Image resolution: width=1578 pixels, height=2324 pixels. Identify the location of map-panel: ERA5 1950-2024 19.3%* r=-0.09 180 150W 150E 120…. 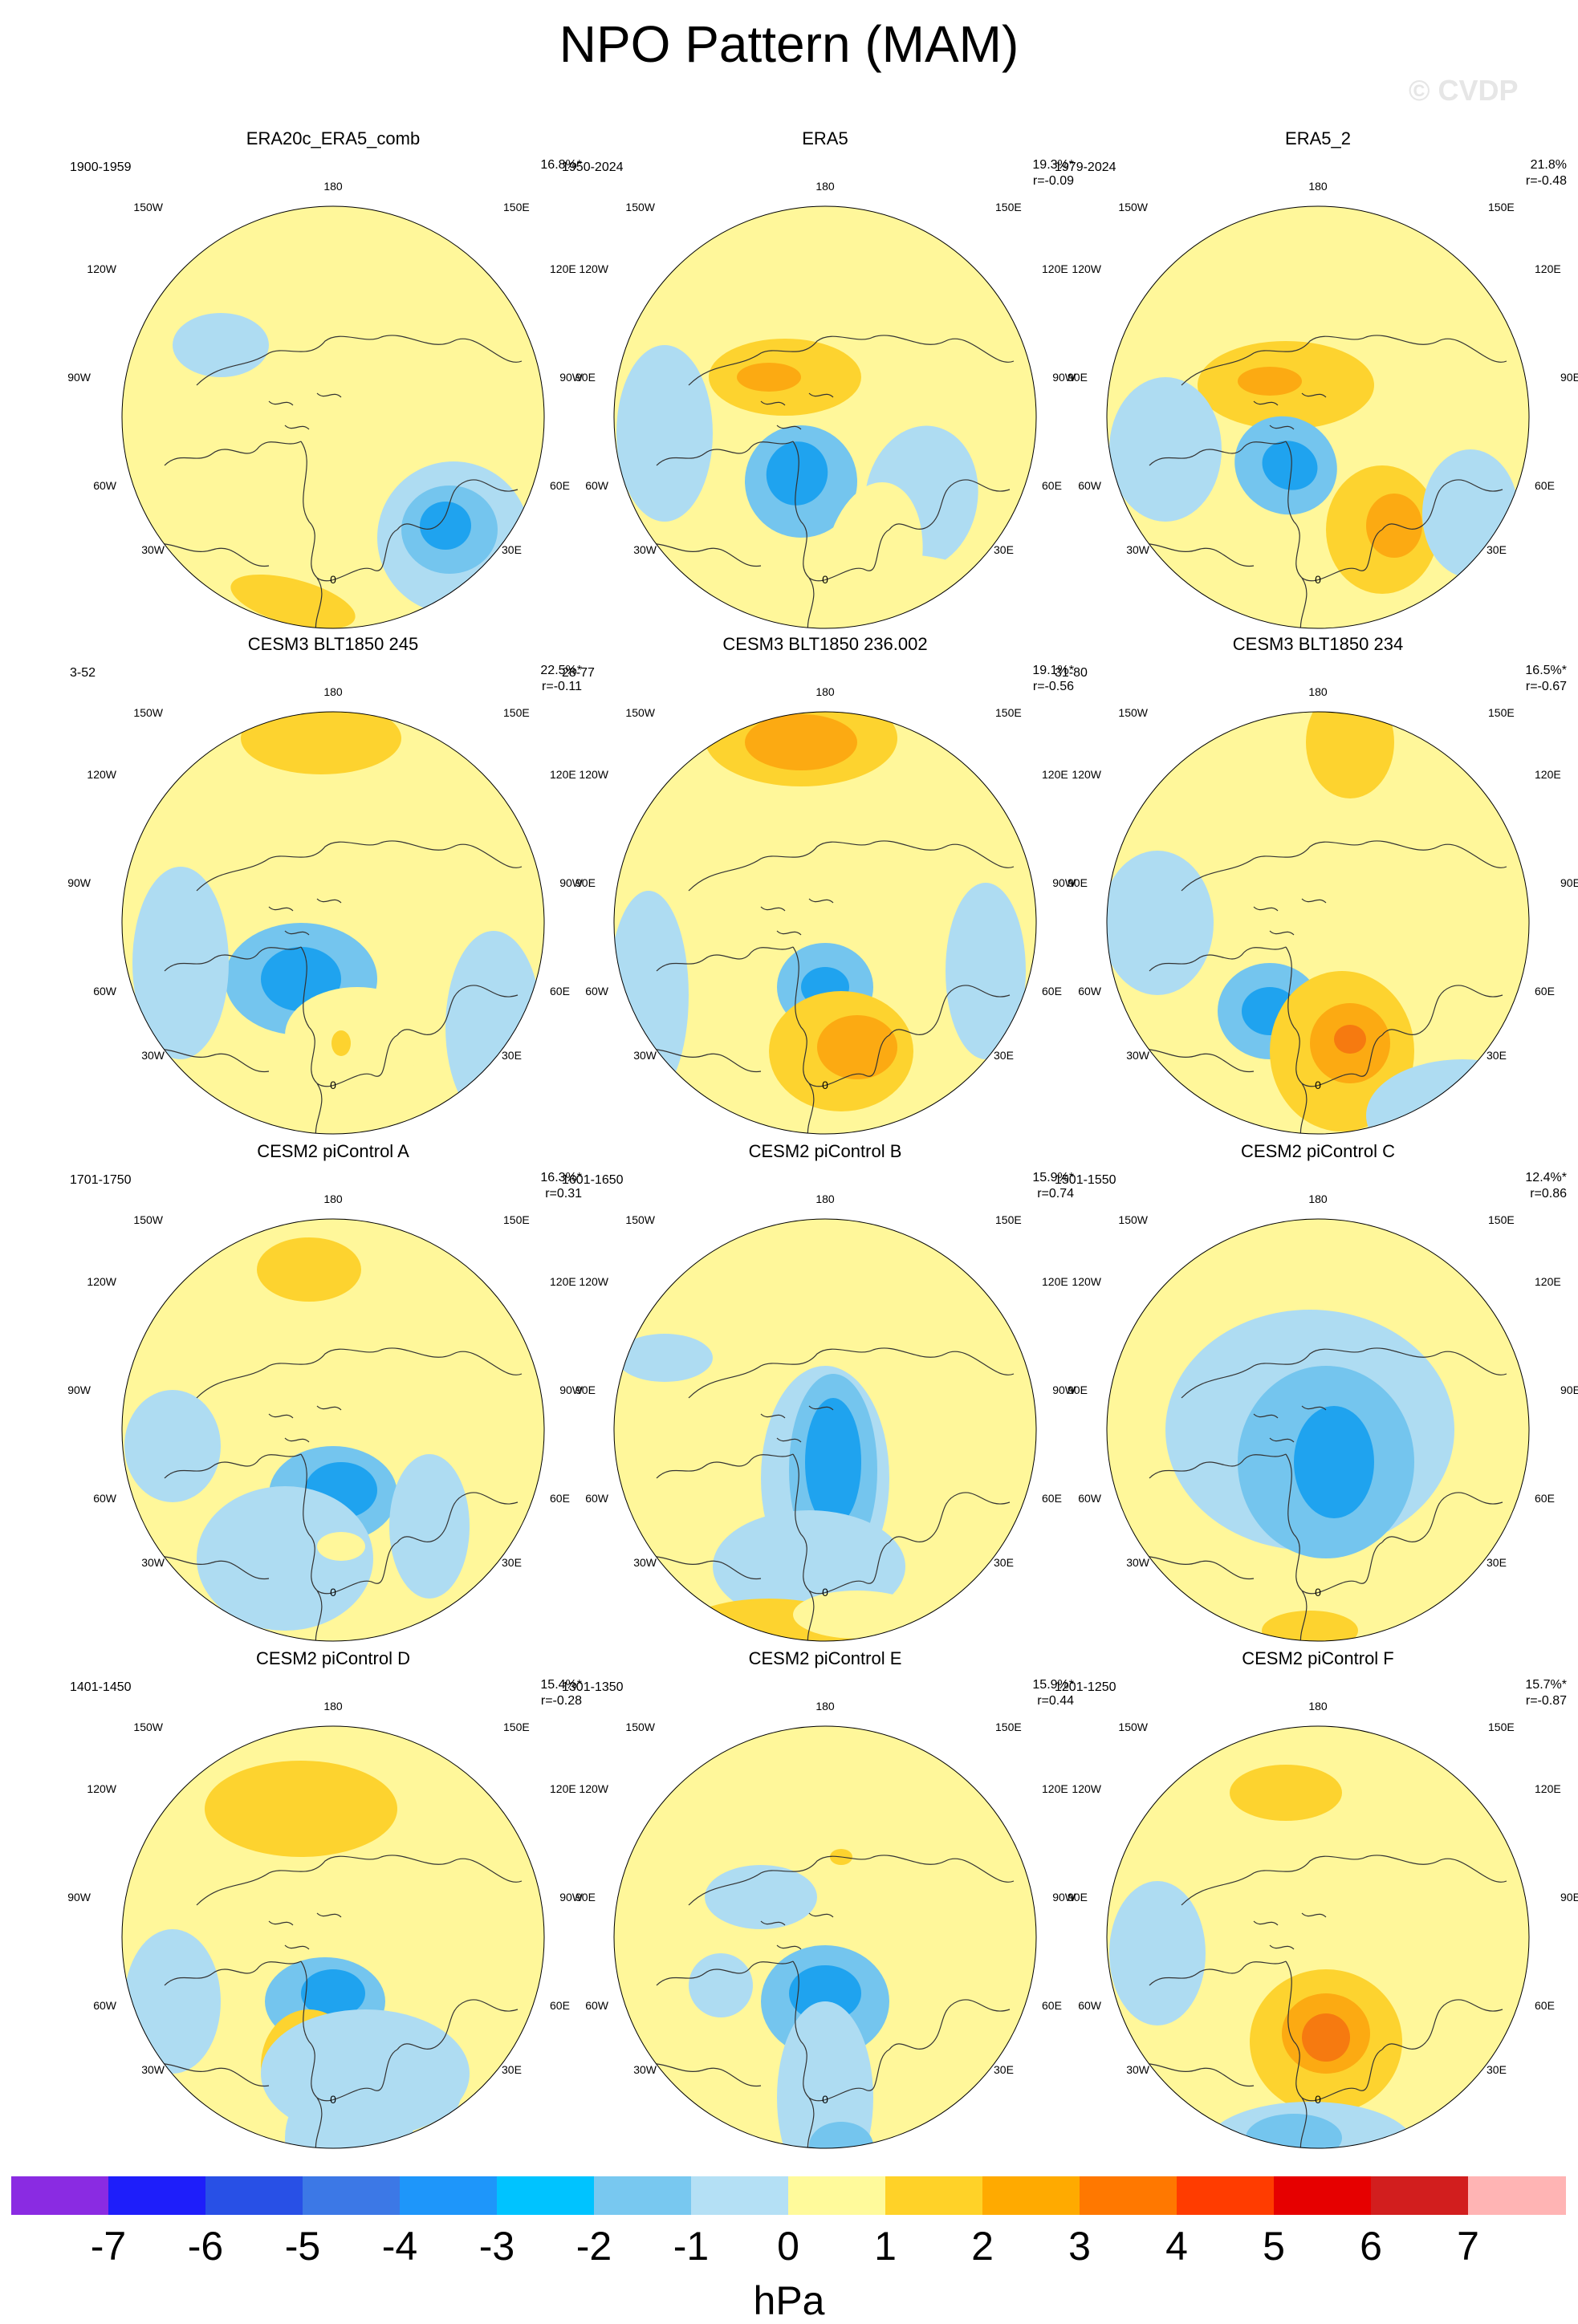
(823, 397).